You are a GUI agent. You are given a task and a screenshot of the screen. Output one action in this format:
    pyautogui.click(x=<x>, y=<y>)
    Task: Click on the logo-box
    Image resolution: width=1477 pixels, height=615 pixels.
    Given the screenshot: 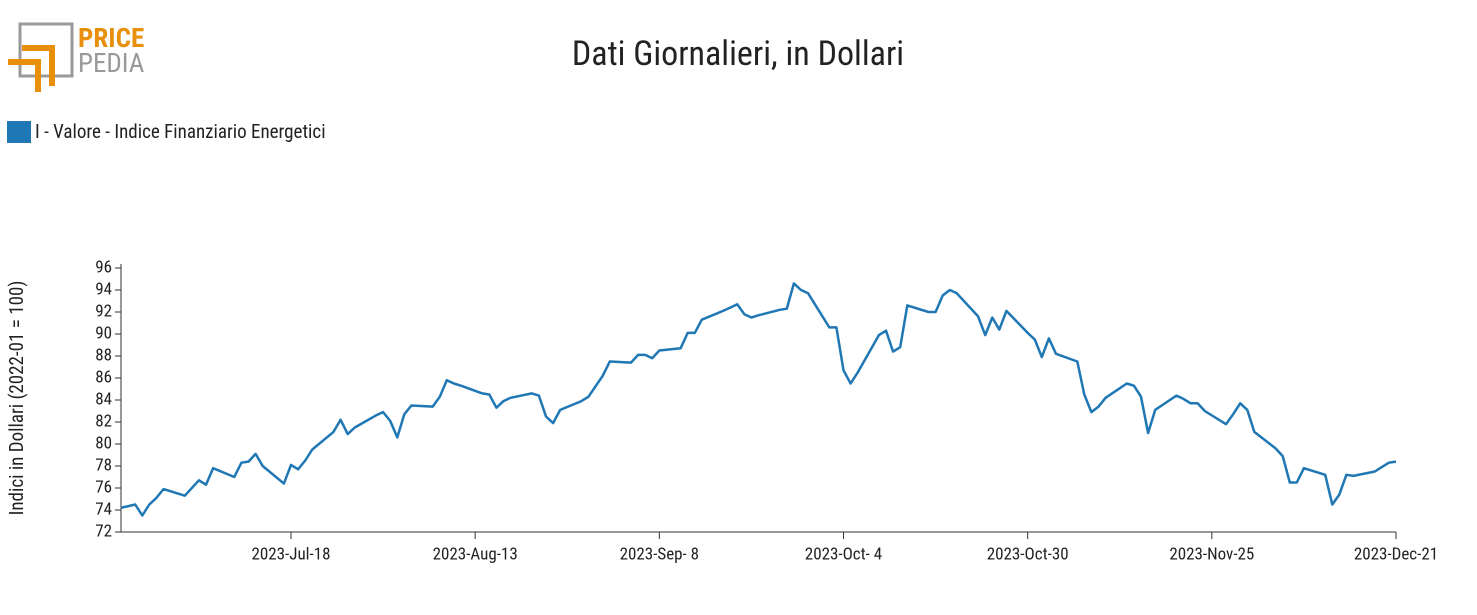 What is the action you would take?
    pyautogui.click(x=46, y=50)
    